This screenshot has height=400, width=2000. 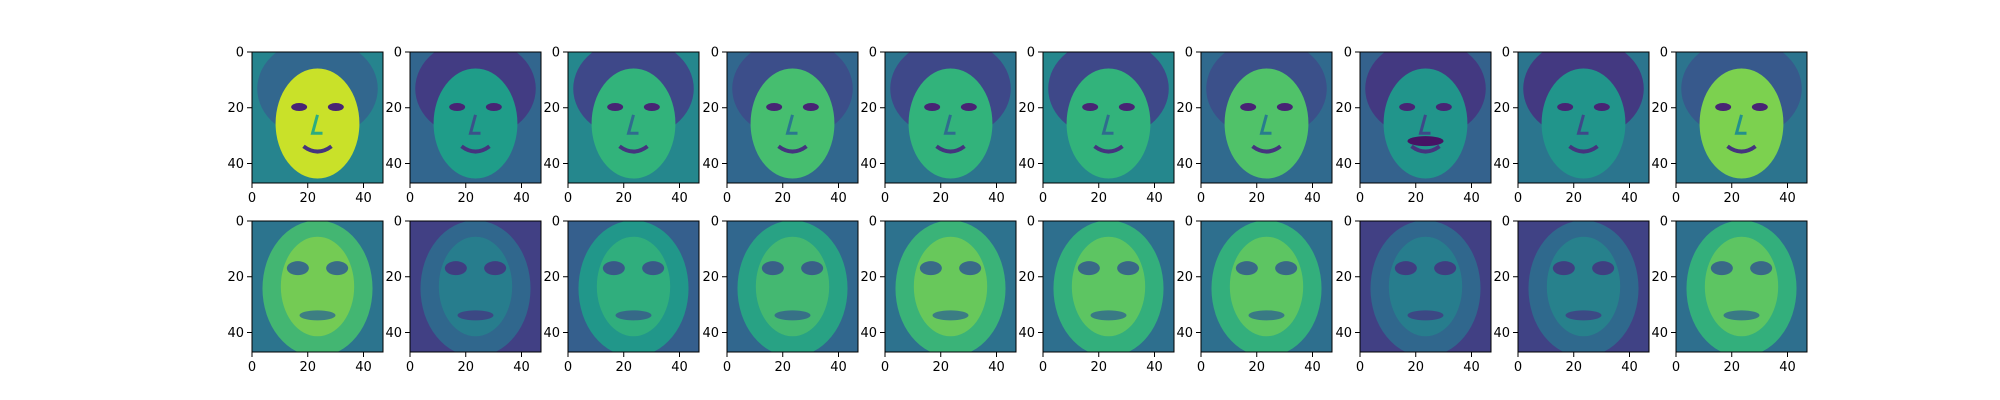 What do you see at coordinates (1254, 295) in the screenshot?
I see `face-panel-r1-c6: 0 20 40 0 20 40` at bounding box center [1254, 295].